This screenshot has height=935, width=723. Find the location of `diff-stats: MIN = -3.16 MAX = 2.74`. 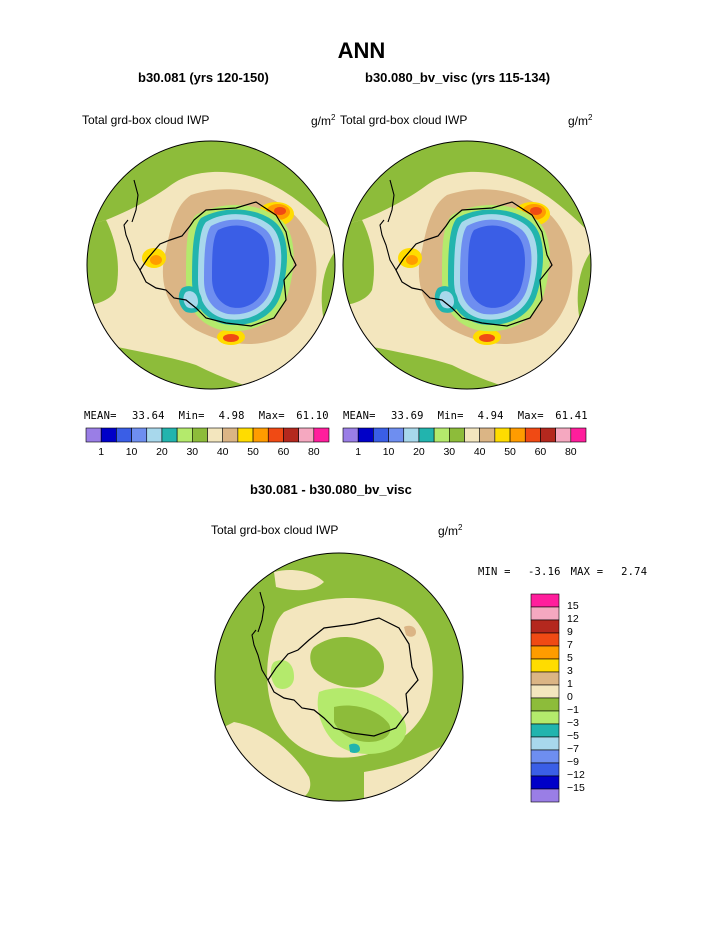

diff-stats: MIN = -3.16 MAX = 2.74 is located at coordinates (563, 572).